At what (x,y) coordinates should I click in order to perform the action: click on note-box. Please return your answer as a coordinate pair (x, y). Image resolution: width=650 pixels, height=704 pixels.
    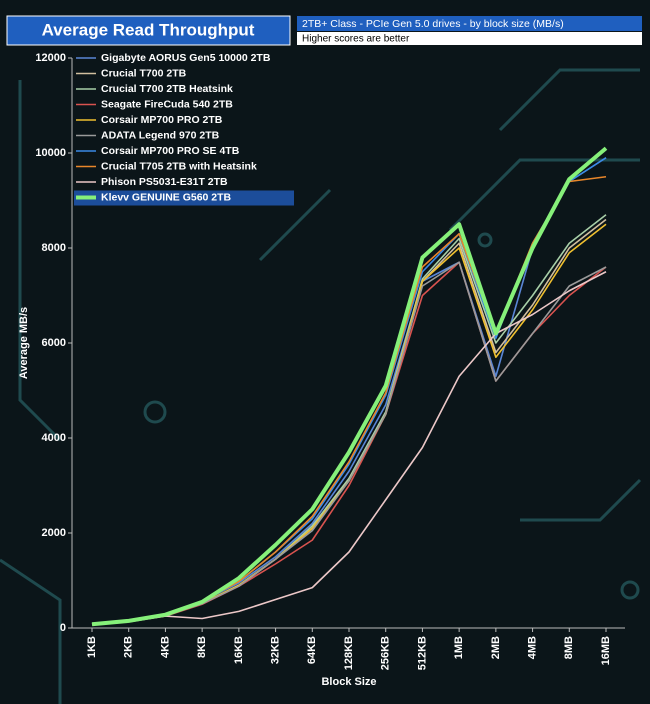
    Looking at the image, I should click on (469, 38).